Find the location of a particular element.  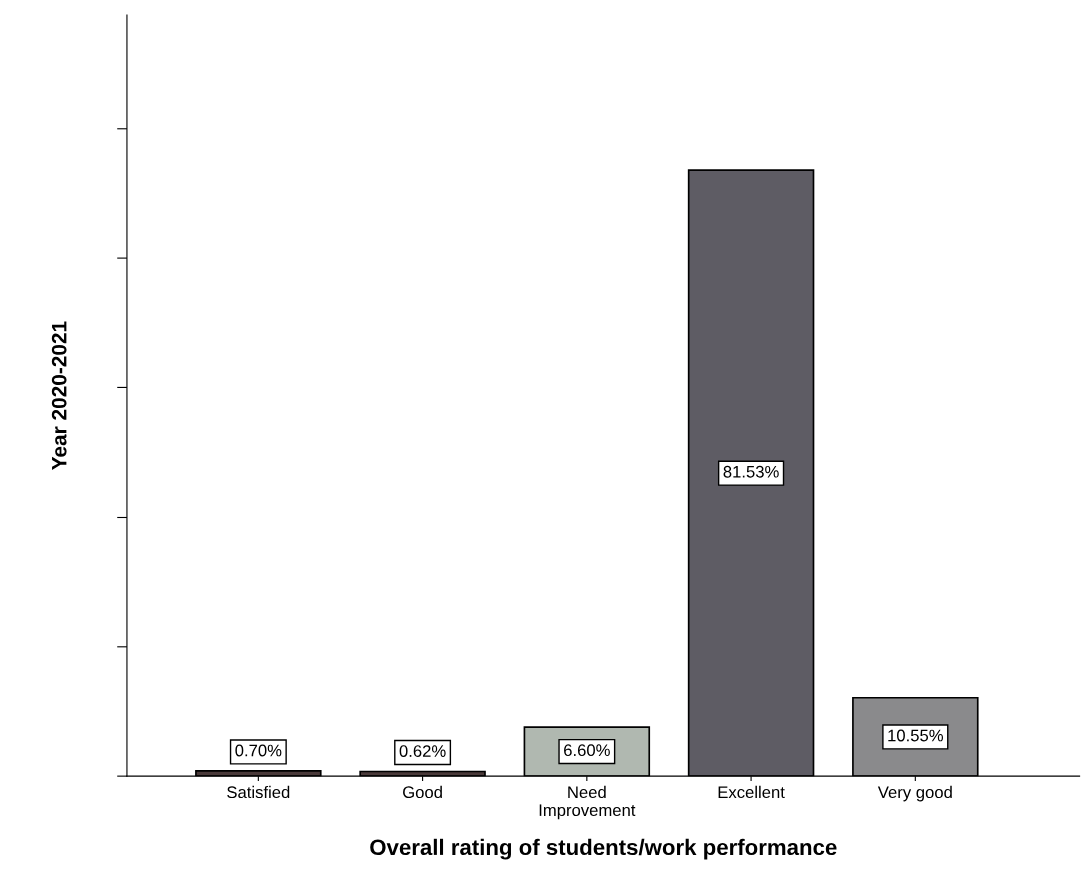

x-tick-label: Need Improvement is located at coordinates (587, 802).